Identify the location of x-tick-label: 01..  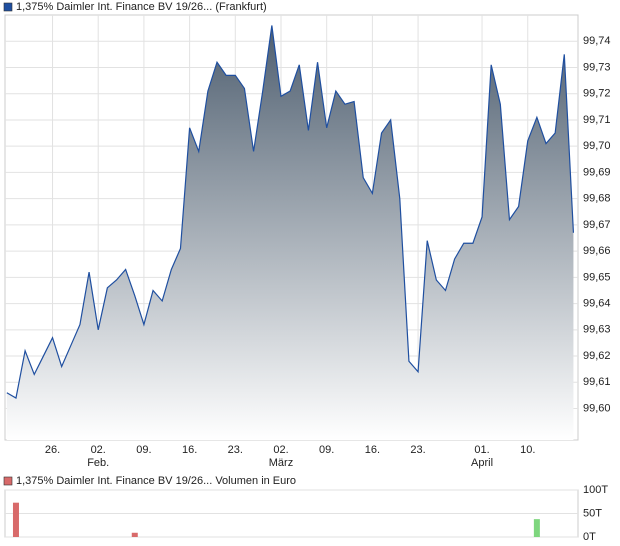
(481, 450).